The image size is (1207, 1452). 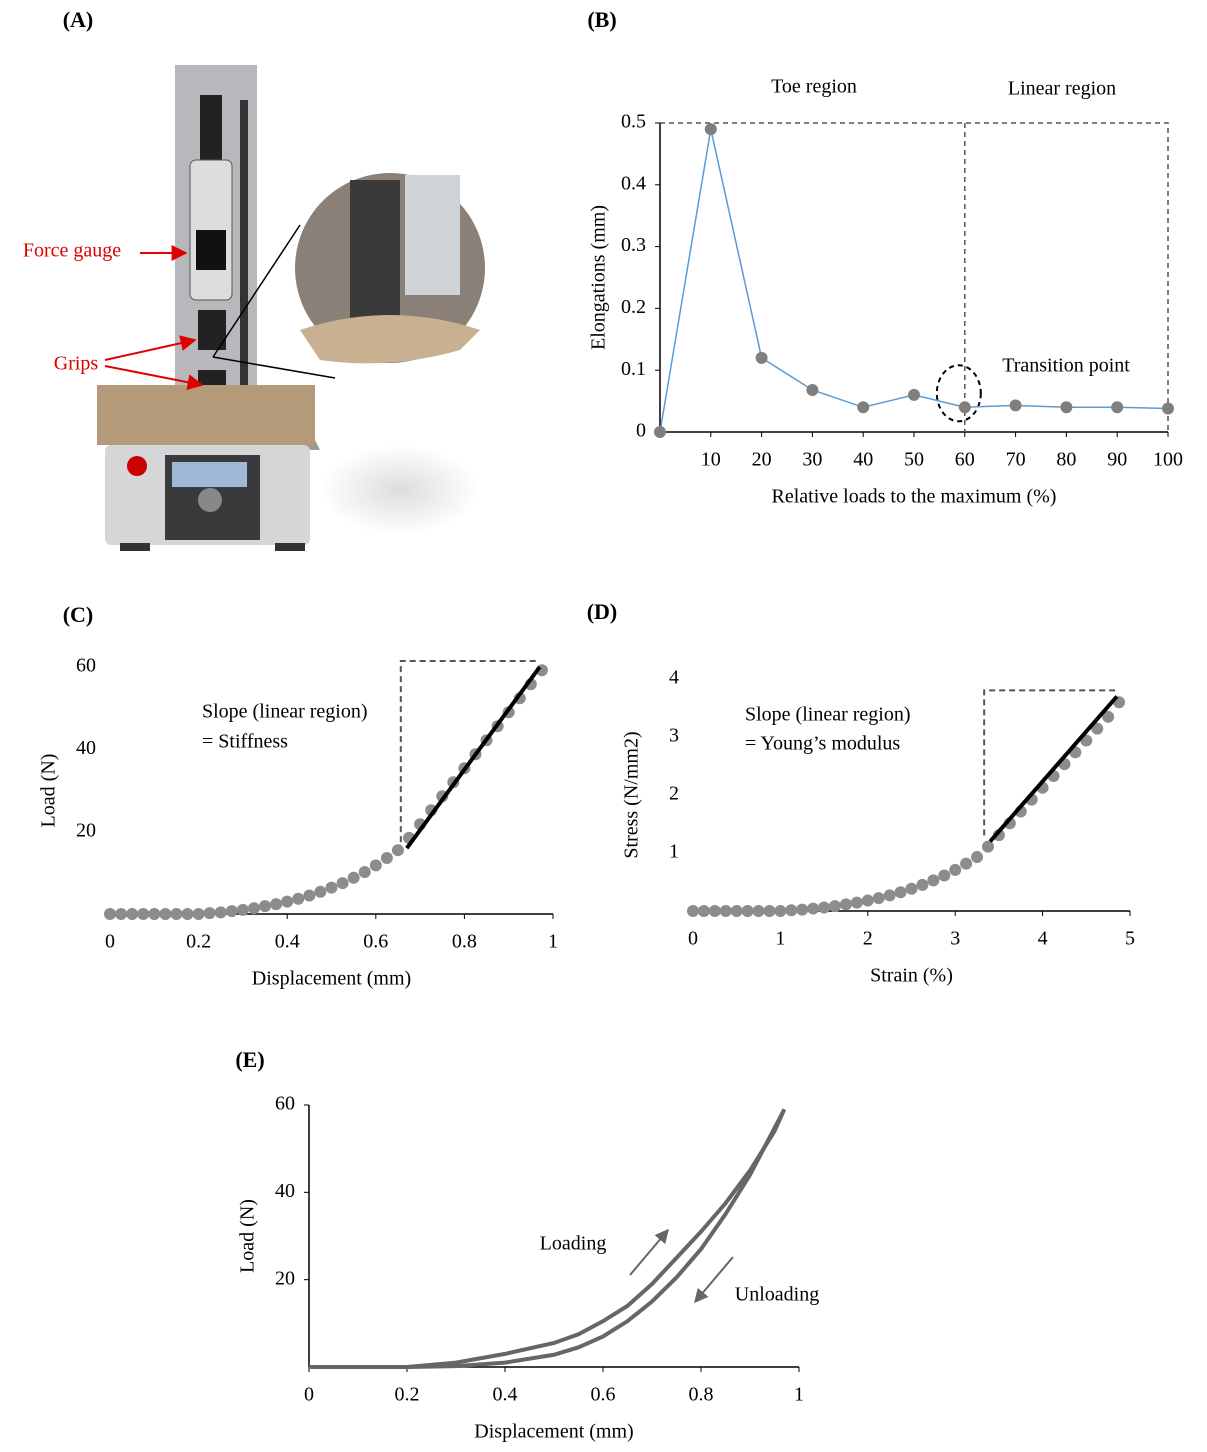 What do you see at coordinates (828, 715) in the screenshot?
I see `annotation: Slope (linear region)` at bounding box center [828, 715].